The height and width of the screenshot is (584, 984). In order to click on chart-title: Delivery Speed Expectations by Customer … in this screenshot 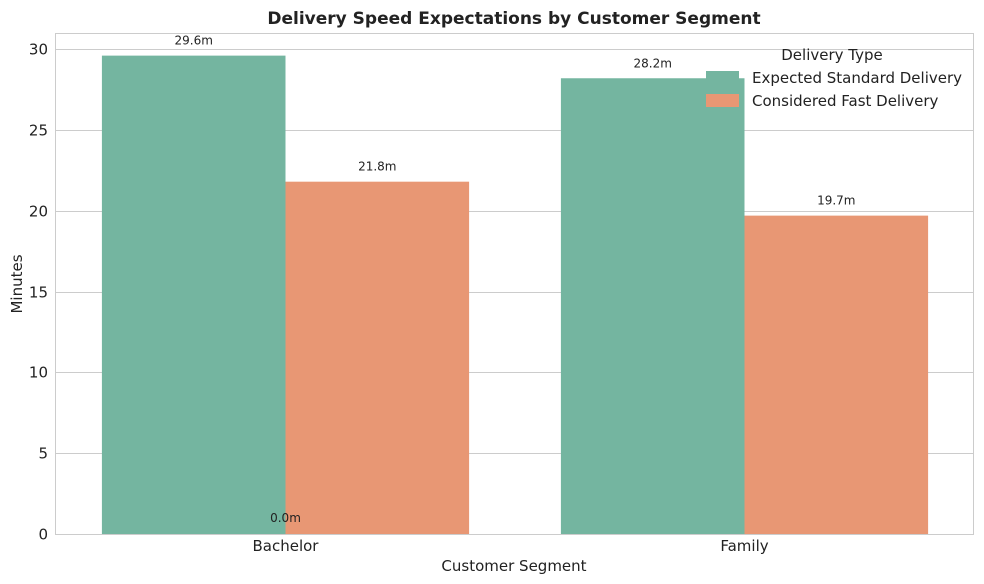, I will do `click(513, 19)`.